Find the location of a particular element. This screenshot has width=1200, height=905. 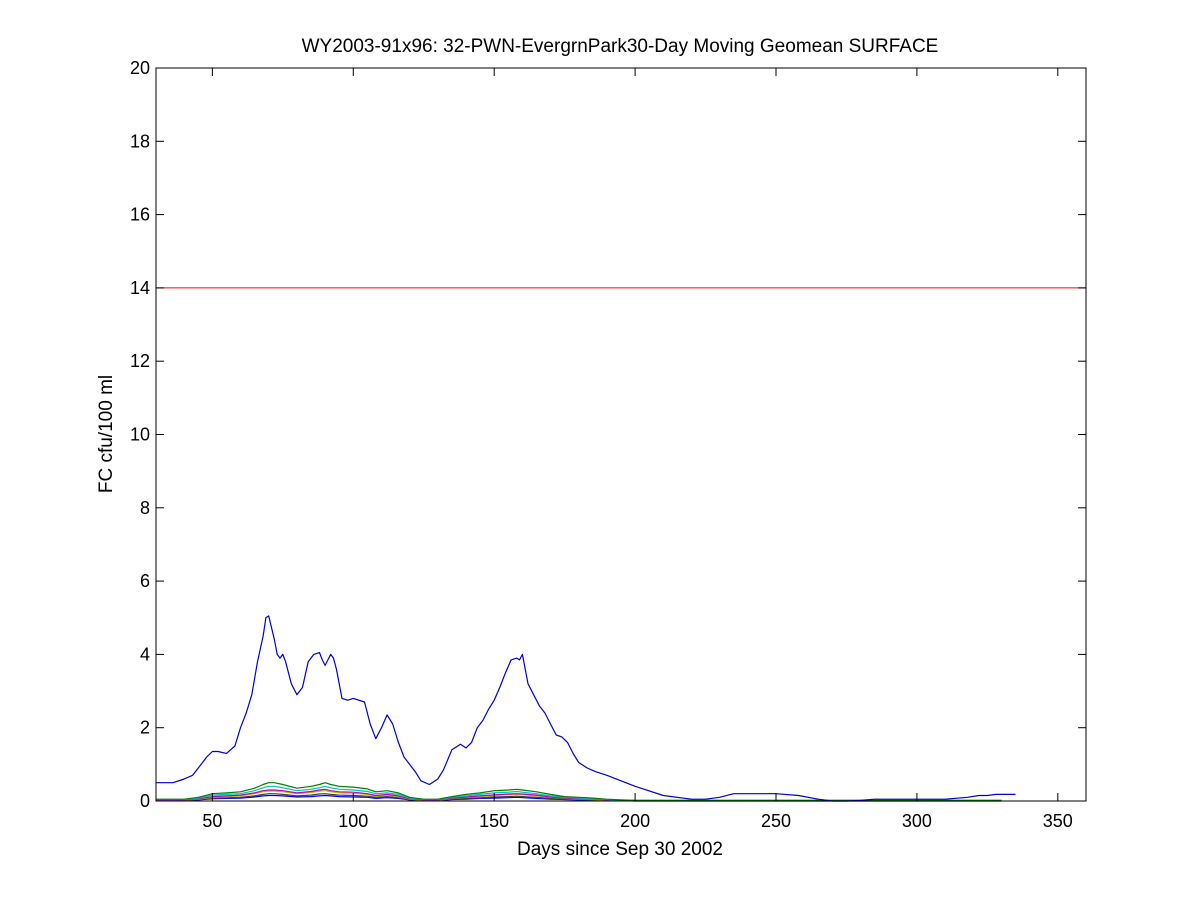

x-tick-label: 350 is located at coordinates (1058, 821).